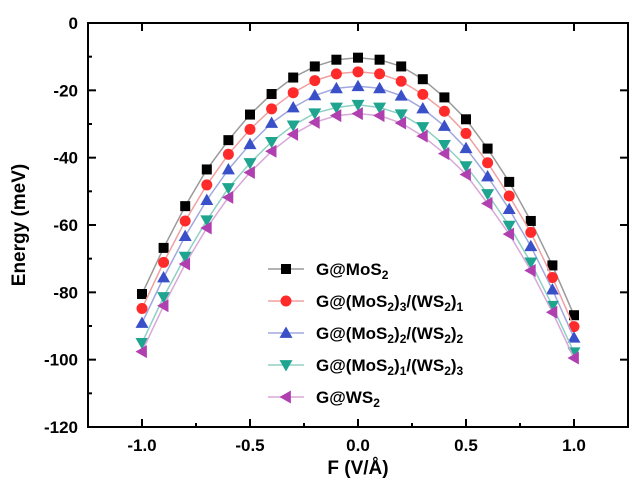 This screenshot has width=633, height=484. Describe the element at coordinates (141, 445) in the screenshot. I see `x-tick-label: -1.0` at that location.